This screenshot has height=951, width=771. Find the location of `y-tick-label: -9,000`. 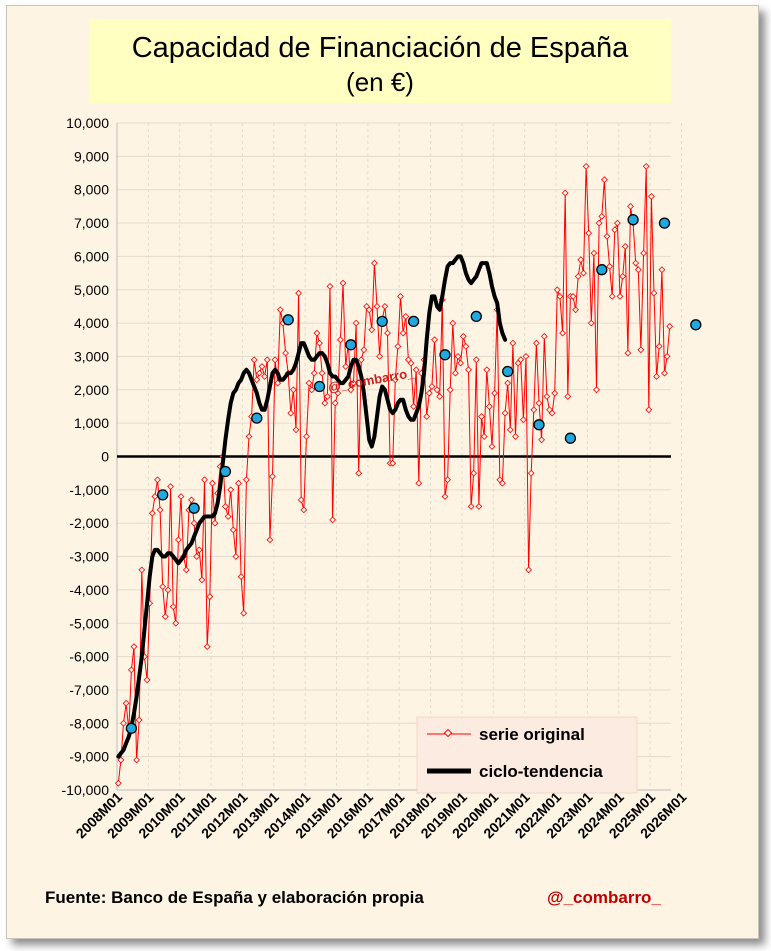

y-tick-label: -9,000 is located at coordinates (89, 757).